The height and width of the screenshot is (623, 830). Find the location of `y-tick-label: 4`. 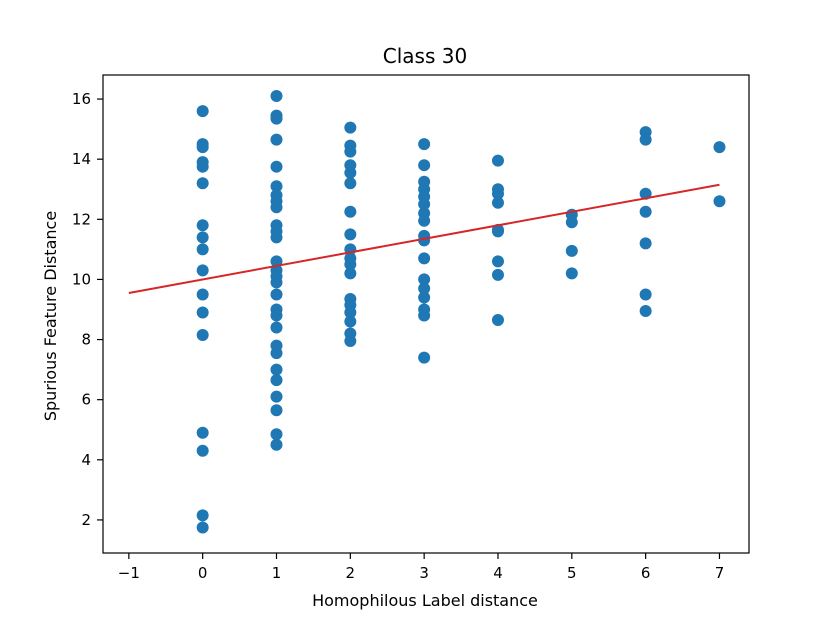

y-tick-label: 4 is located at coordinates (86, 460).